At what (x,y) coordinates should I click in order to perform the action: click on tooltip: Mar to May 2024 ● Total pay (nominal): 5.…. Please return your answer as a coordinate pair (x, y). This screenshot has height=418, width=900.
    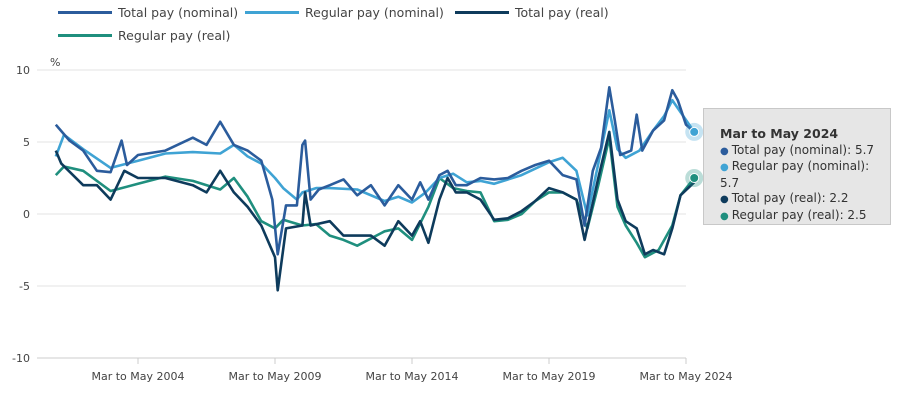
    Looking at the image, I should click on (797, 166).